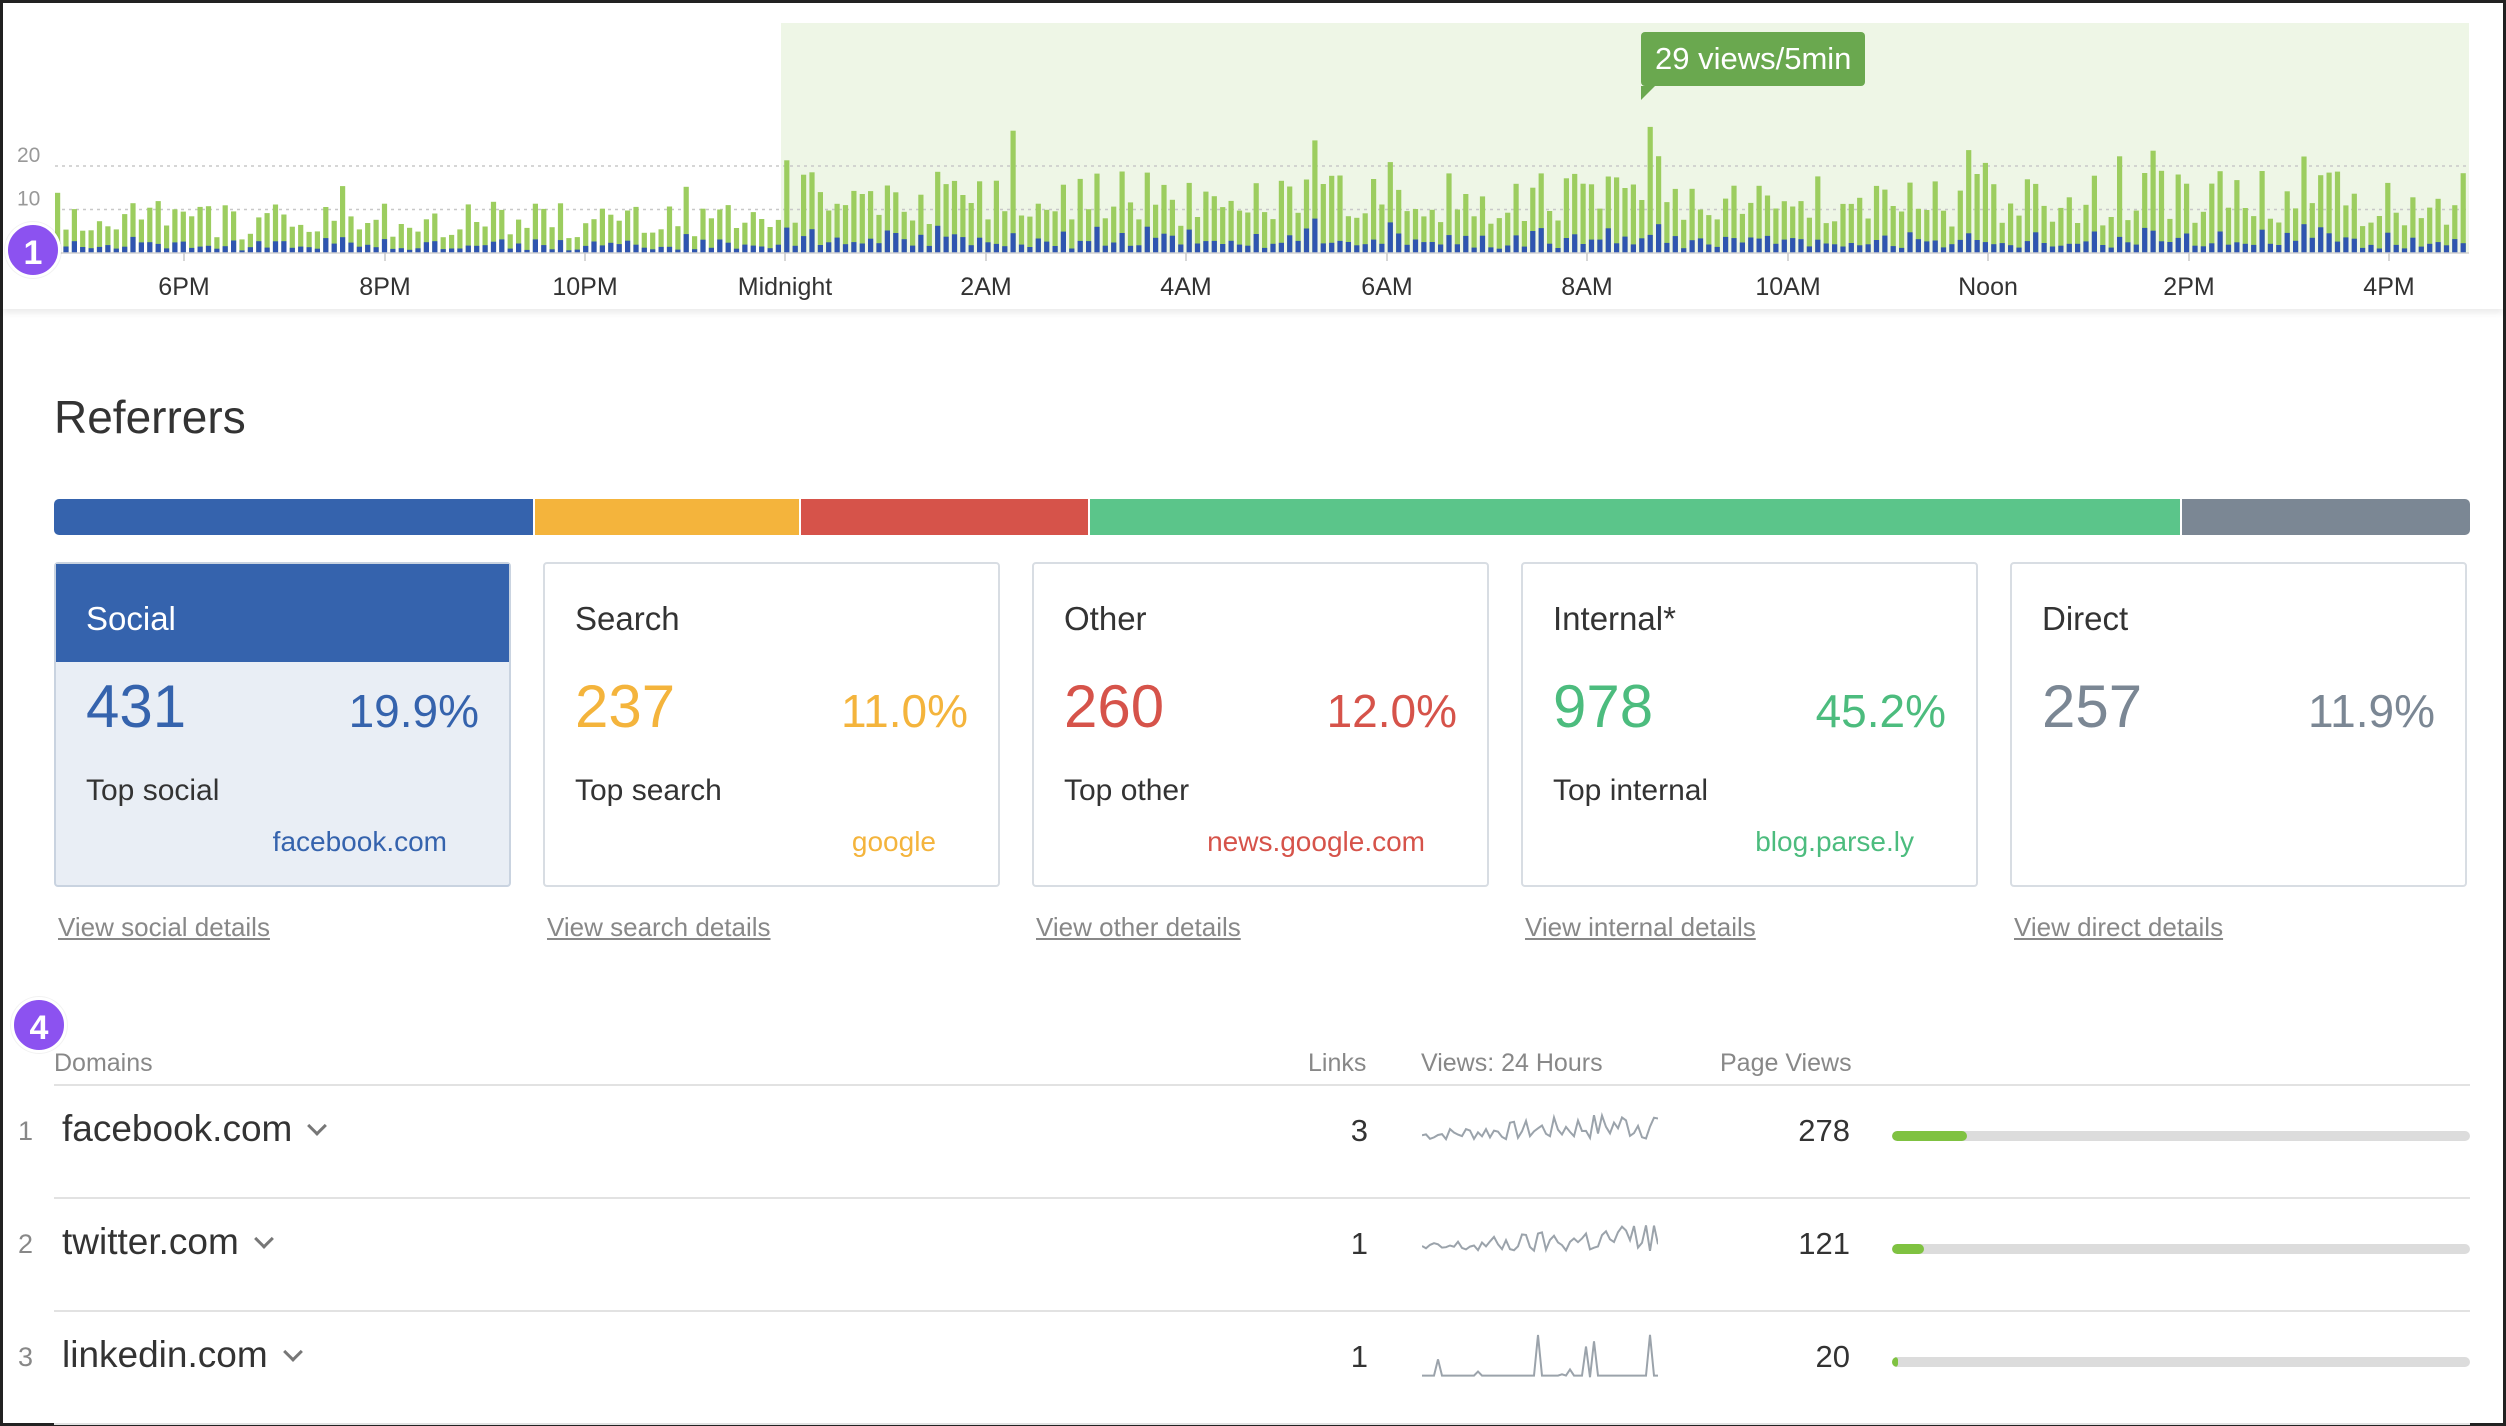  What do you see at coordinates (1253, 1142) in the screenshot?
I see `table-row: 1 facebook.com 3 278` at bounding box center [1253, 1142].